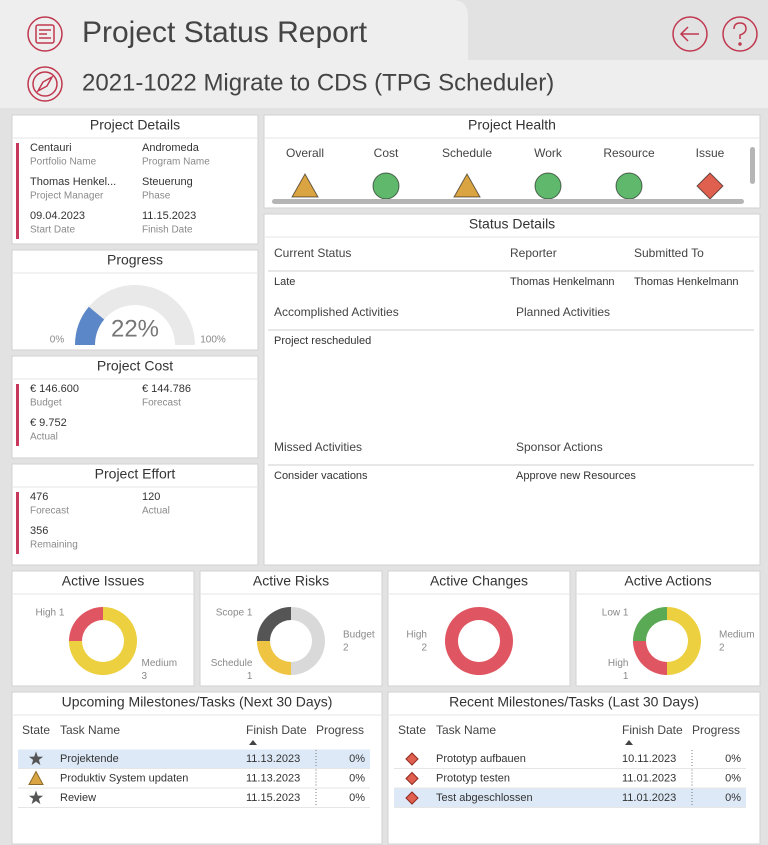  I want to click on project-details, so click(135, 179).